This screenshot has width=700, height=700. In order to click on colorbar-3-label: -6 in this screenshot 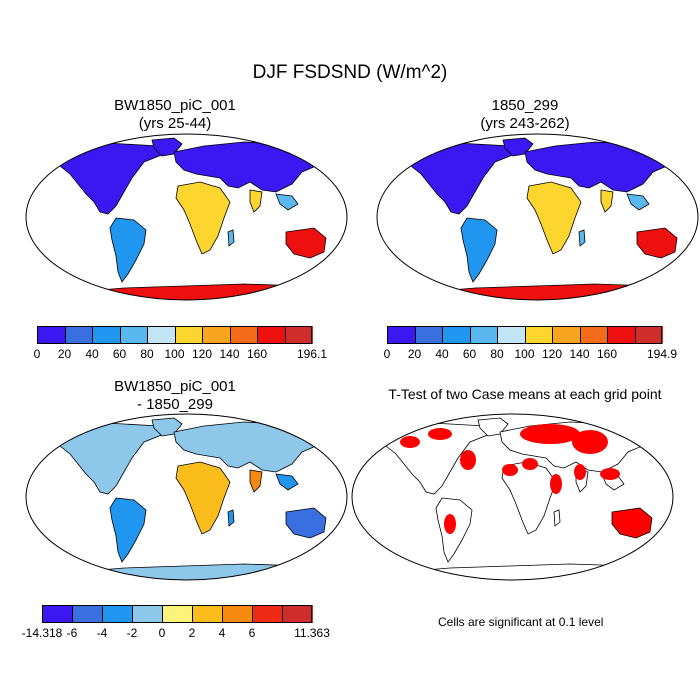, I will do `click(72, 633)`.